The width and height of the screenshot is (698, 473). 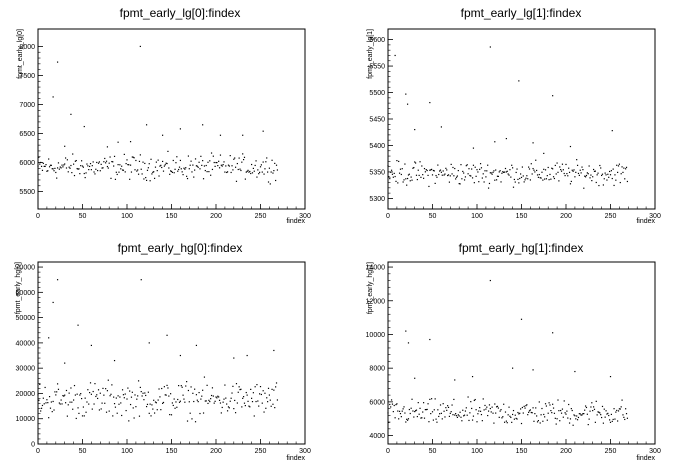 I want to click on y-axis-label: fpmt_early_hg[0], so click(x=18, y=288).